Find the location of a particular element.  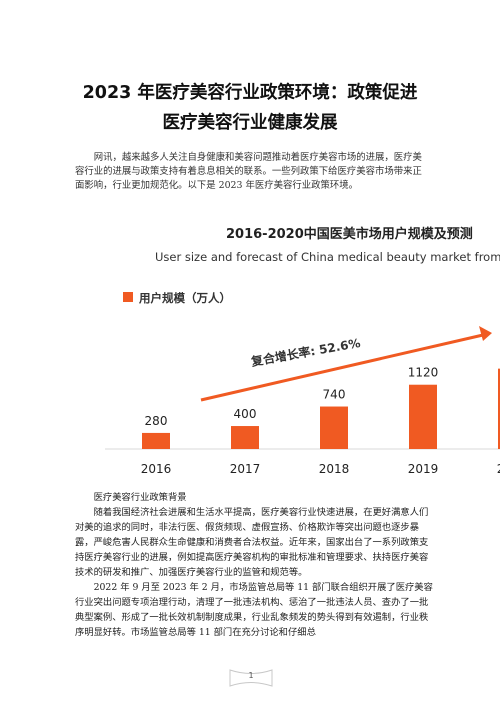

x-tick-2017: 2017 is located at coordinates (245, 469).